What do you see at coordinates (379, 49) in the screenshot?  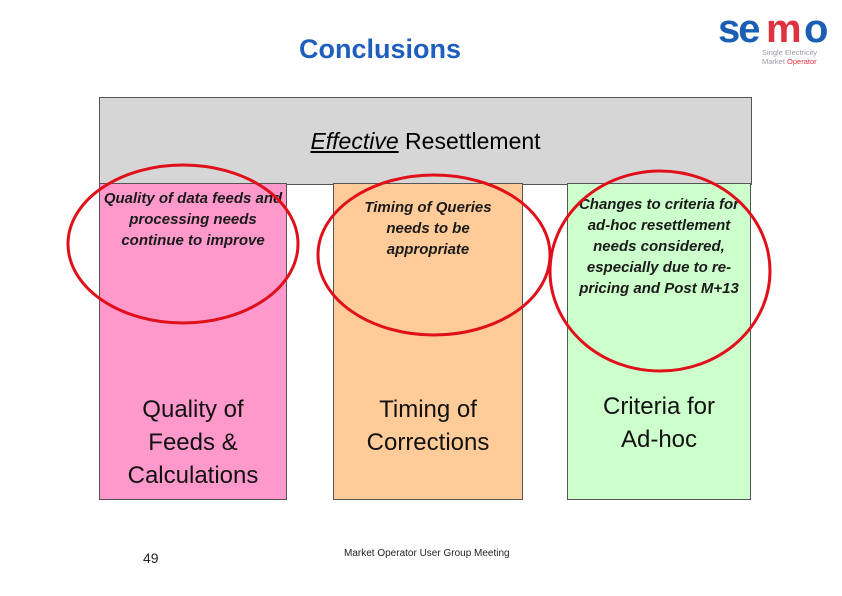 I see `slide-title: Conclusions` at bounding box center [379, 49].